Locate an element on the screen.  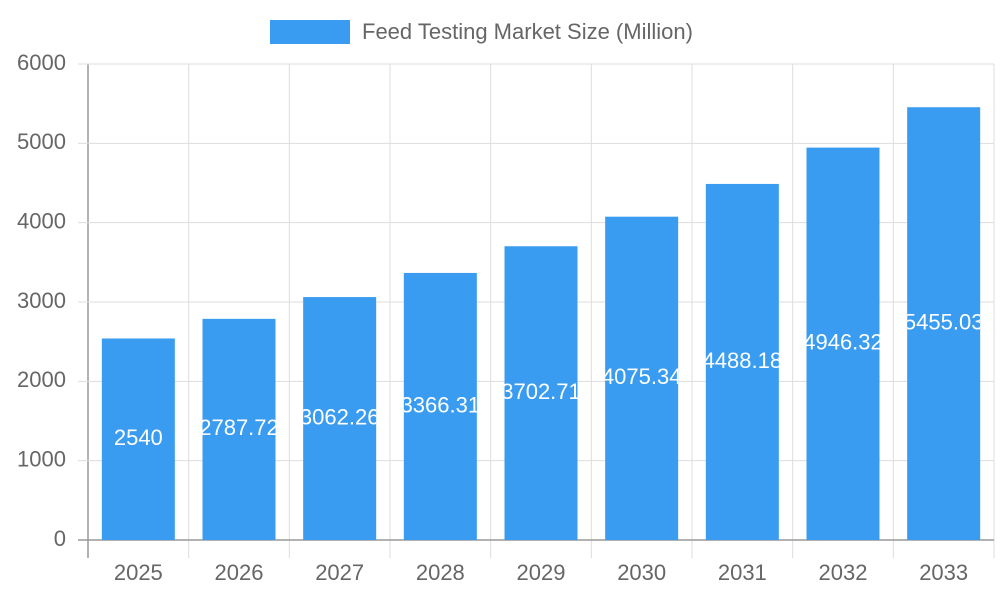
x-tick-label: 2030 is located at coordinates (641, 572).